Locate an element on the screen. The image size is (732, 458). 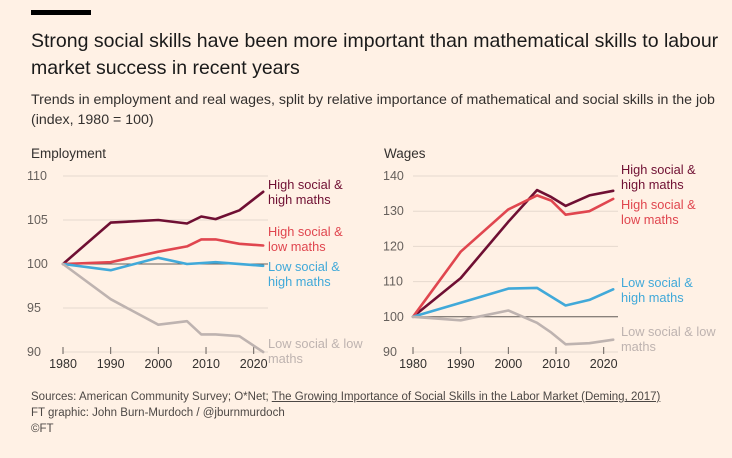
y-tick-label: 120 is located at coordinates (393, 246).